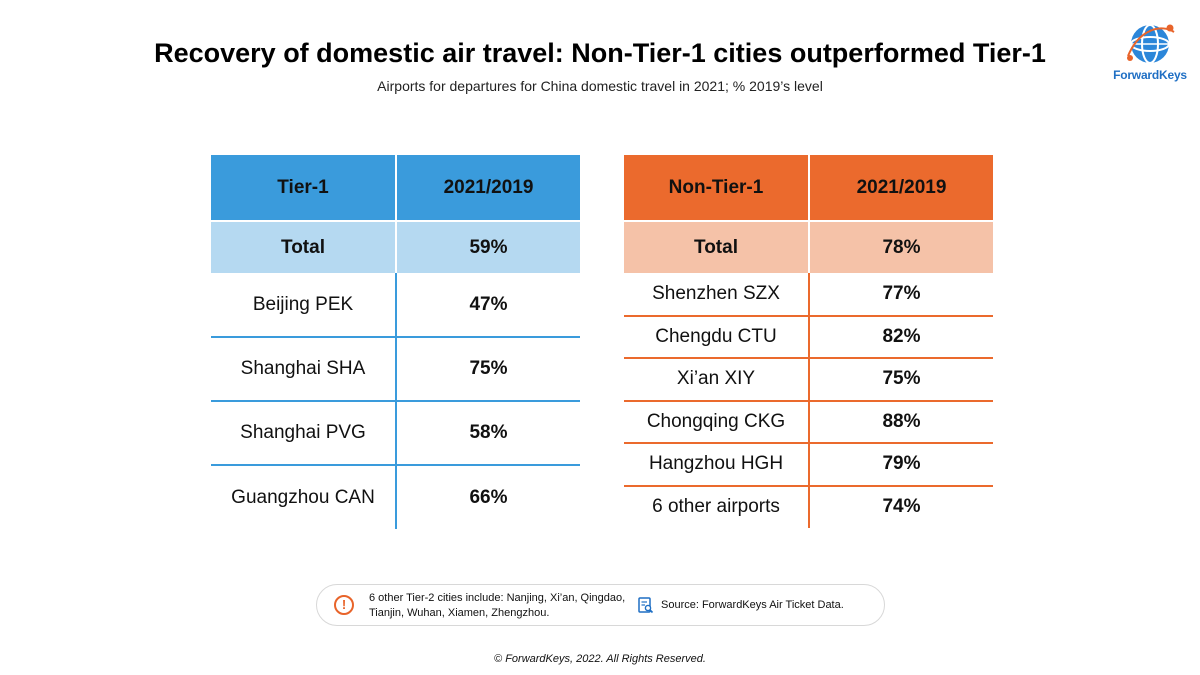 Image resolution: width=1200 pixels, height=675 pixels. I want to click on table-row: Shenzhen SZX 77%, so click(808, 295).